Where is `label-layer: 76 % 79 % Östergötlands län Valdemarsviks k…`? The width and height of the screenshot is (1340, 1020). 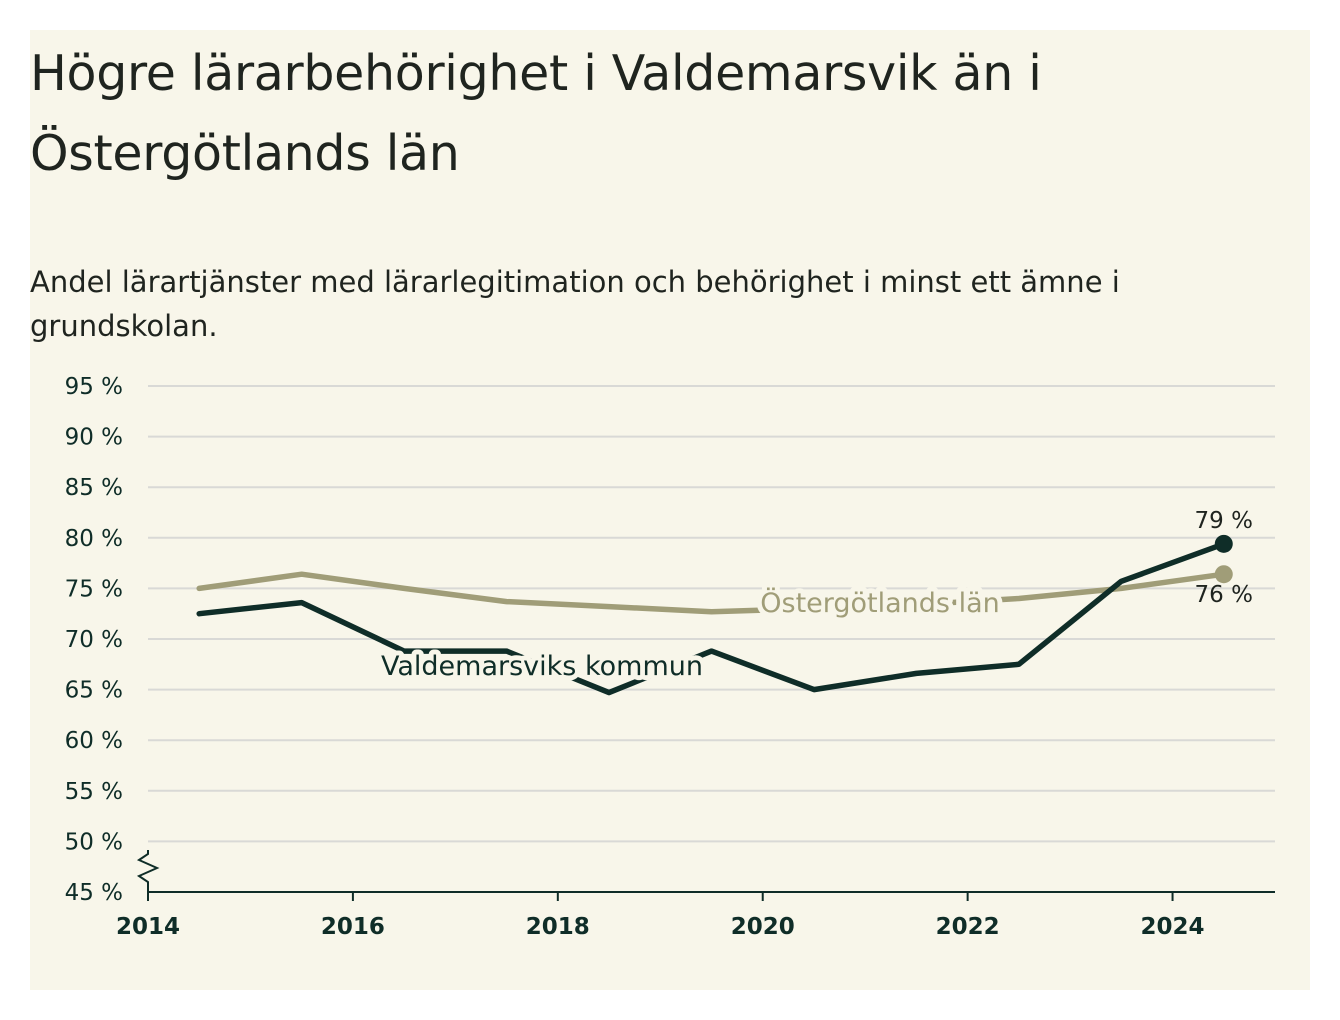
label-layer: 76 % 79 % Östergötlands län Valdemarsviks k… is located at coordinates (814, 597).